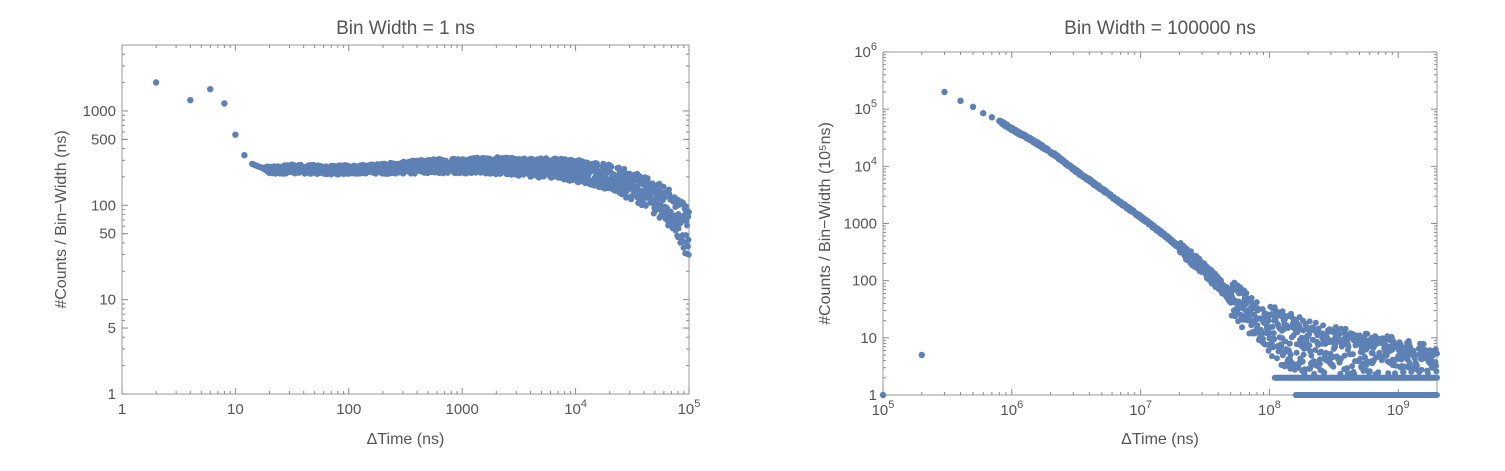 This screenshot has height=471, width=1505. I want to click on chart-title: Bin Width = 100000 ns, so click(1160, 28).